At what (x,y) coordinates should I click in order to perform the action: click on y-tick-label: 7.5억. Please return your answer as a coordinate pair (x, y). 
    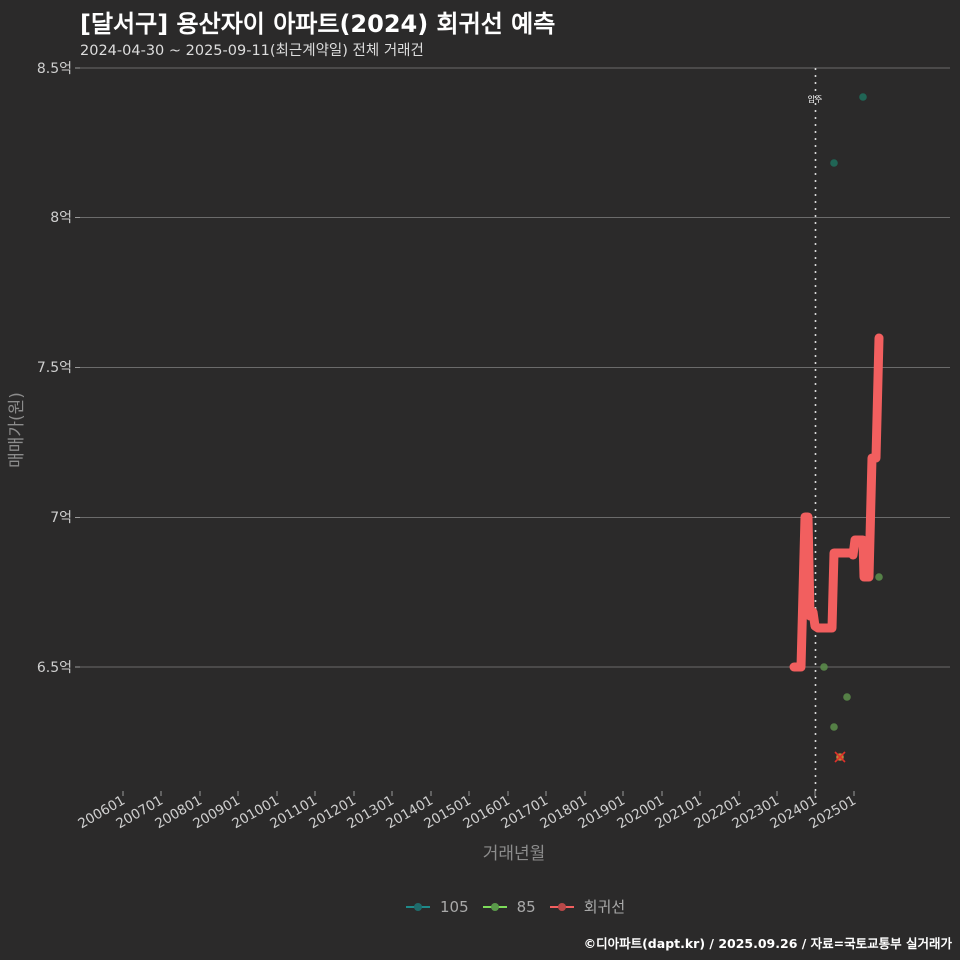
    Looking at the image, I should click on (54, 368).